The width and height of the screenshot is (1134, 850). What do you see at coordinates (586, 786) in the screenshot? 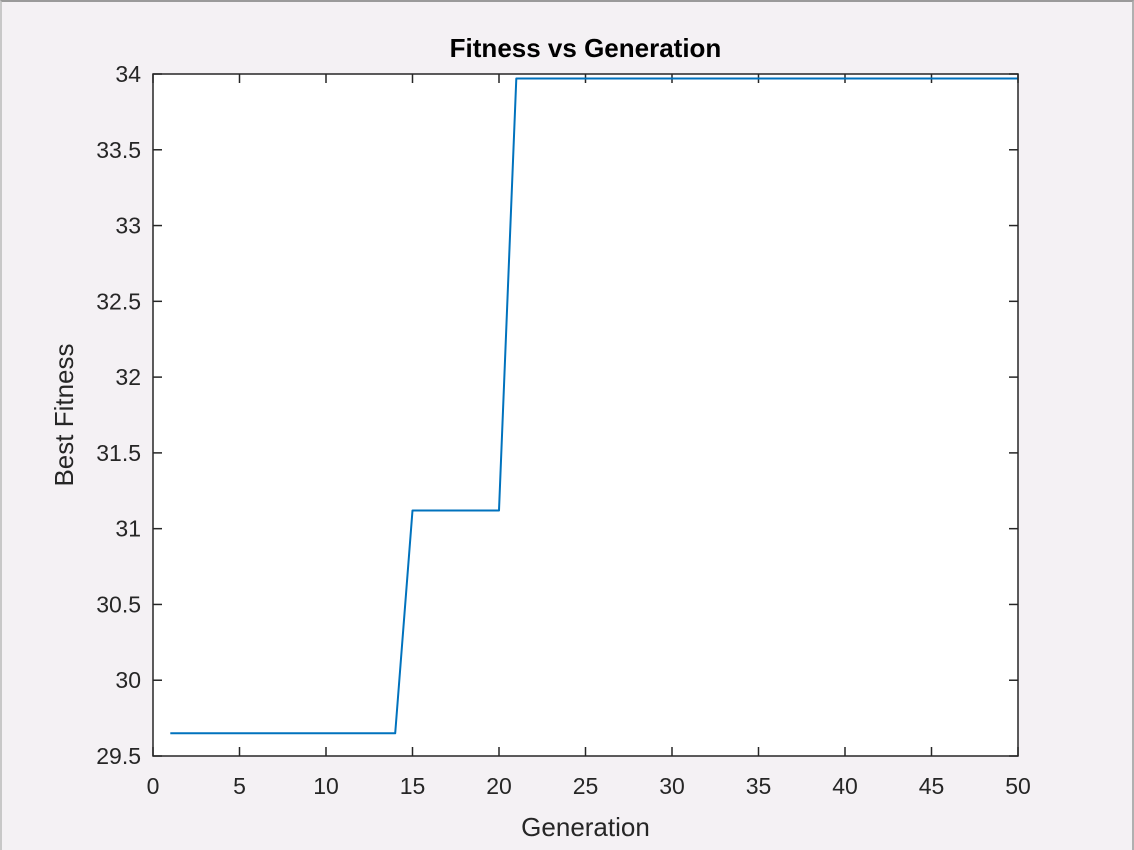
I see `x-tick-label: 25` at bounding box center [586, 786].